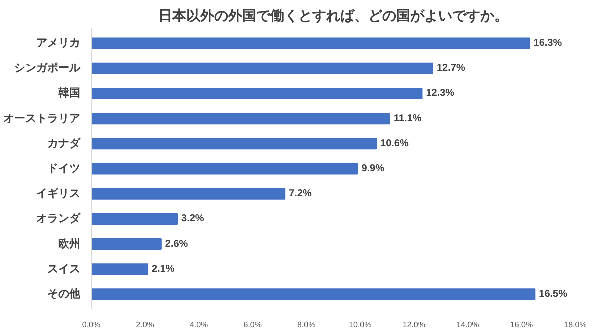 Image resolution: width=600 pixels, height=332 pixels. Describe the element at coordinates (373, 169) in the screenshot. I see `data-label: 9.9%` at that location.